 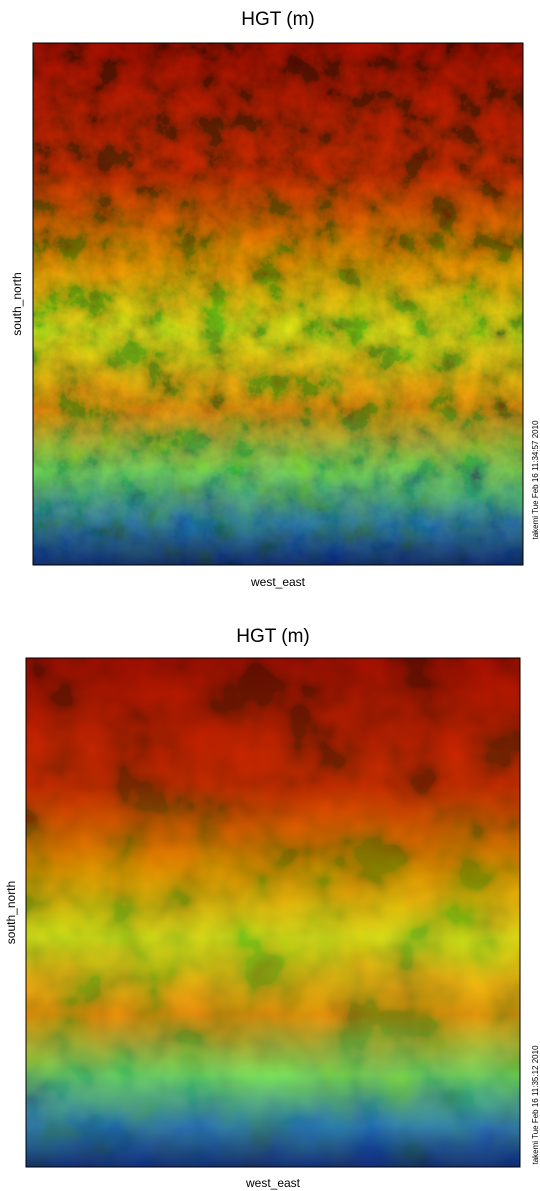 I want to click on timestamp: takemi Tue Feb 16 11:35:12 2010, so click(x=535, y=1105).